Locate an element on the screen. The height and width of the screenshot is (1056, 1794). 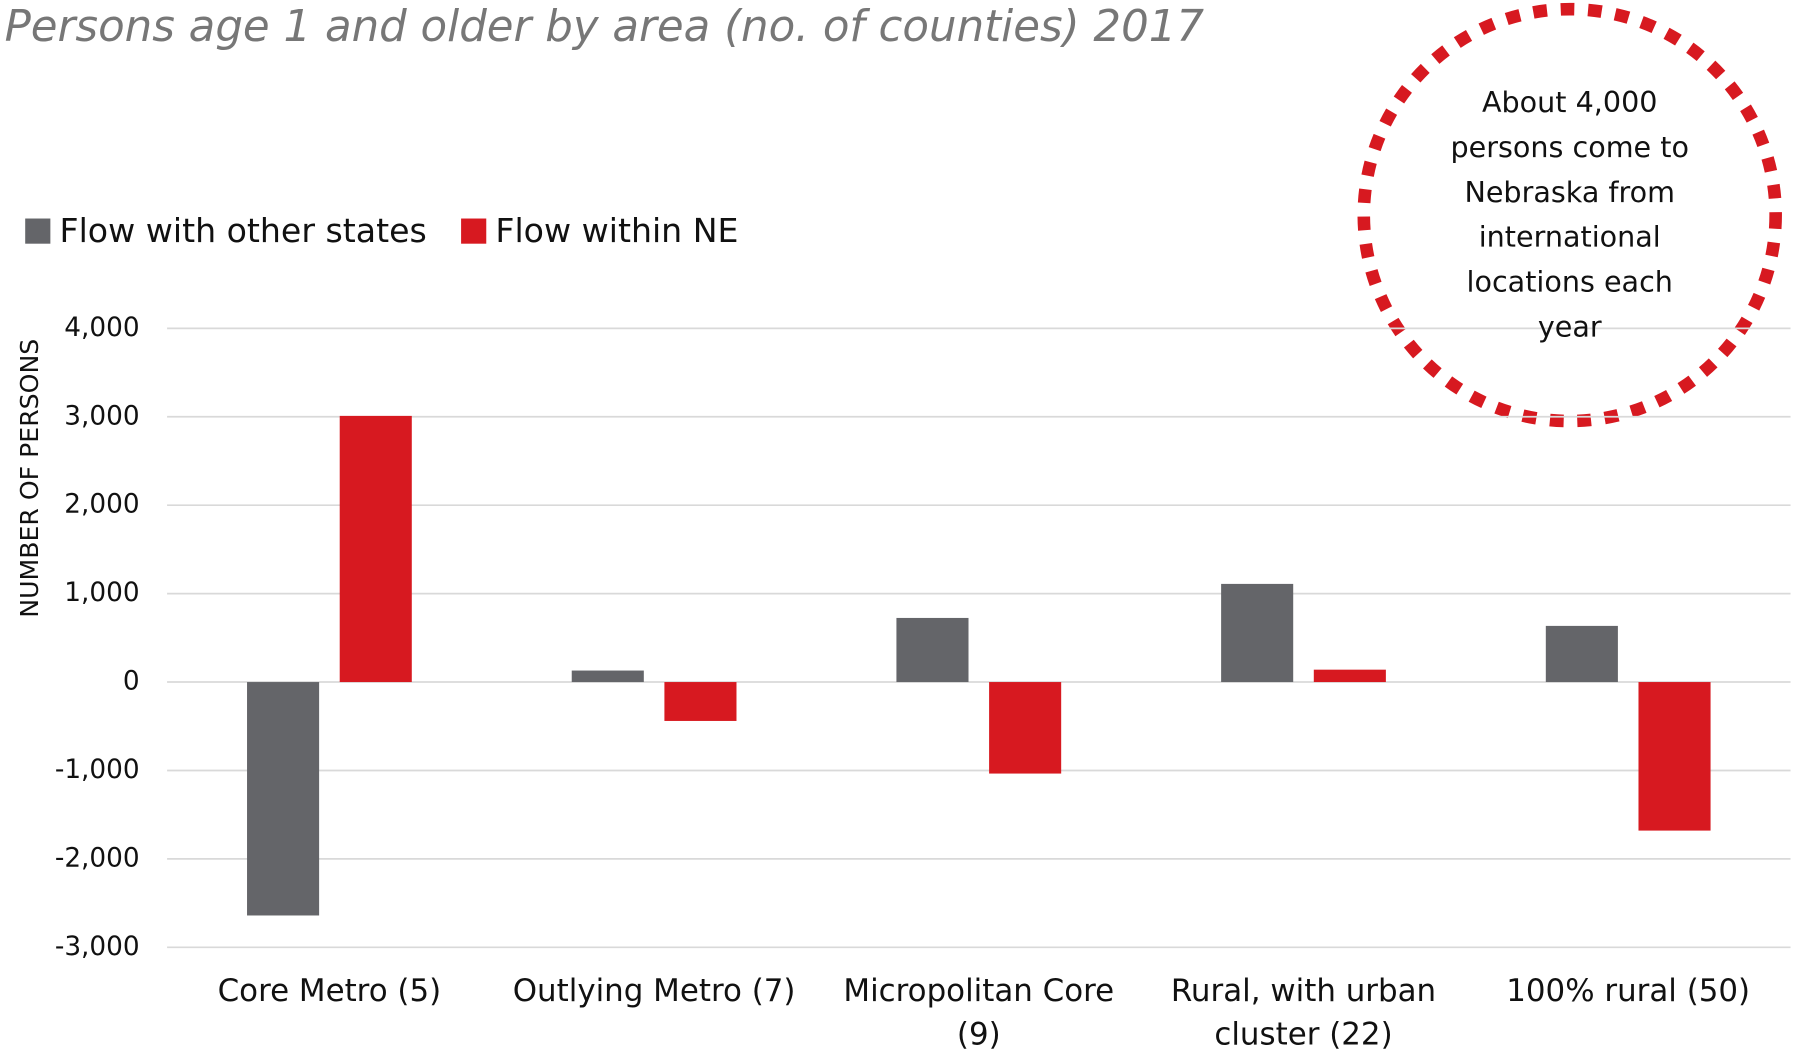
x-tick-label: Core Metro (5) is located at coordinates (329, 991).